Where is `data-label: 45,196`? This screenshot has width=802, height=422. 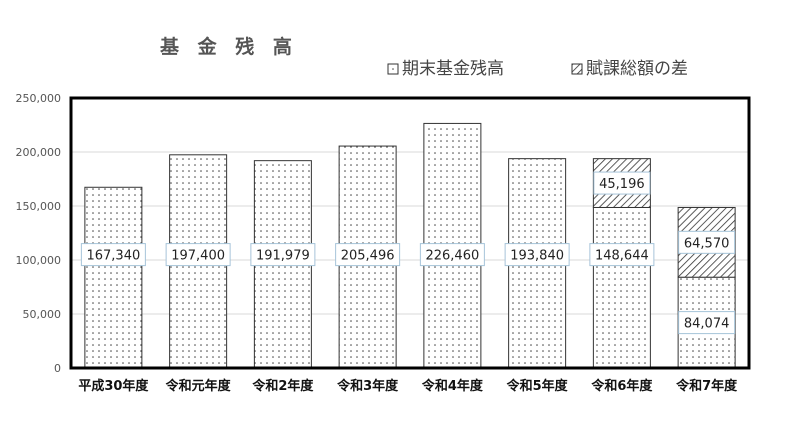 data-label: 45,196 is located at coordinates (622, 184).